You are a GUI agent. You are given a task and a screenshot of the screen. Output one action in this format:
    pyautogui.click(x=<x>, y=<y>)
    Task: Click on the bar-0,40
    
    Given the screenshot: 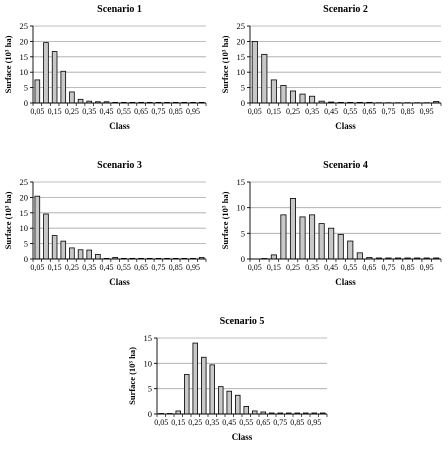 What is the action you would take?
    pyautogui.click(x=97, y=256)
    